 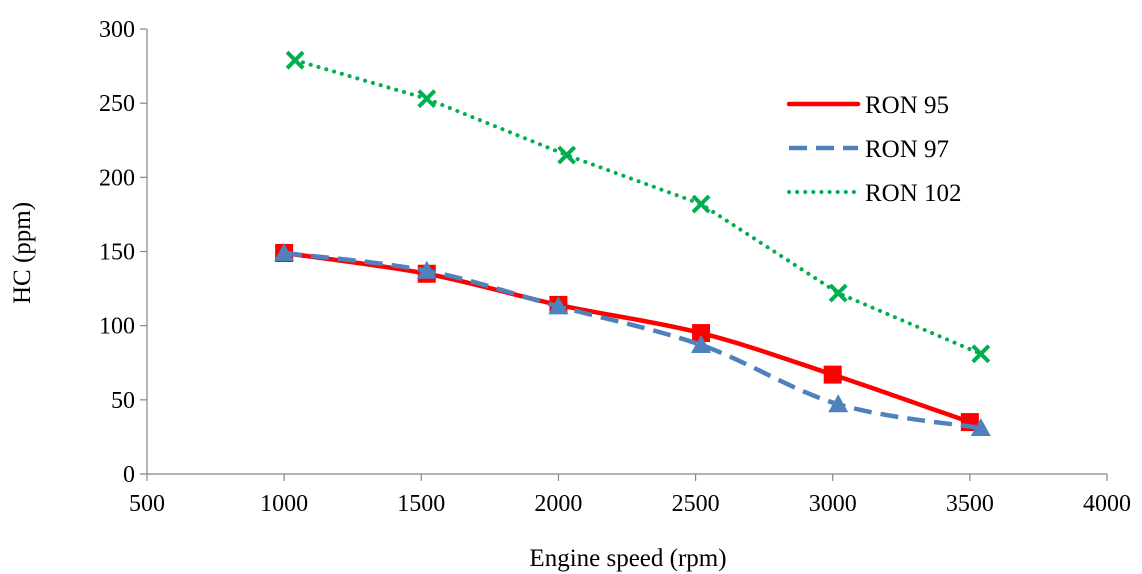 What do you see at coordinates (913, 193) in the screenshot?
I see `legend-label-ron-102: RON 102` at bounding box center [913, 193].